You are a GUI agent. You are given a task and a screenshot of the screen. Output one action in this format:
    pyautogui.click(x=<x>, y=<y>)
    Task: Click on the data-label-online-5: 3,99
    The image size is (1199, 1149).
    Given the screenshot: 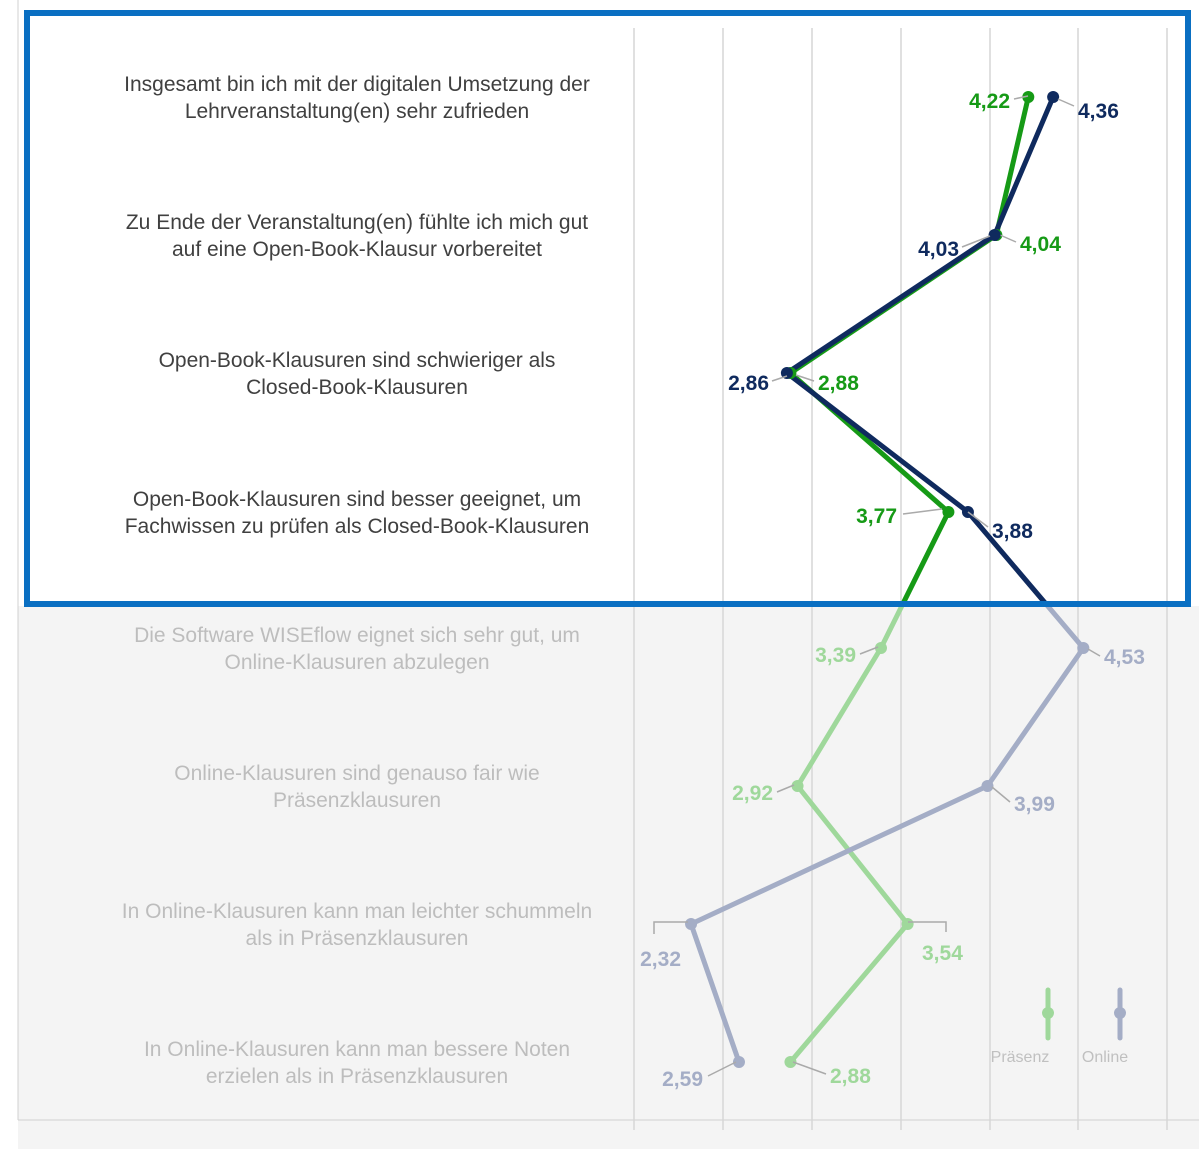 What is the action you would take?
    pyautogui.click(x=1034, y=804)
    